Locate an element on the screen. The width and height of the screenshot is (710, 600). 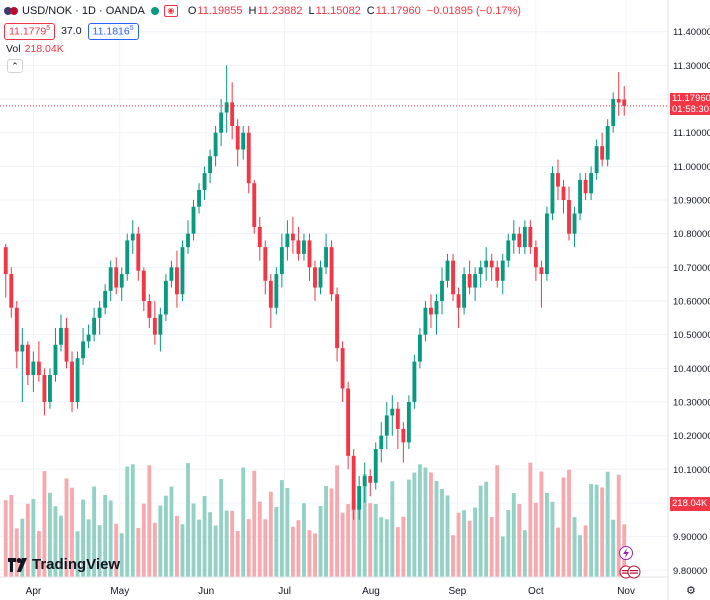
eye-icon: ◉ is located at coordinates (170, 11).